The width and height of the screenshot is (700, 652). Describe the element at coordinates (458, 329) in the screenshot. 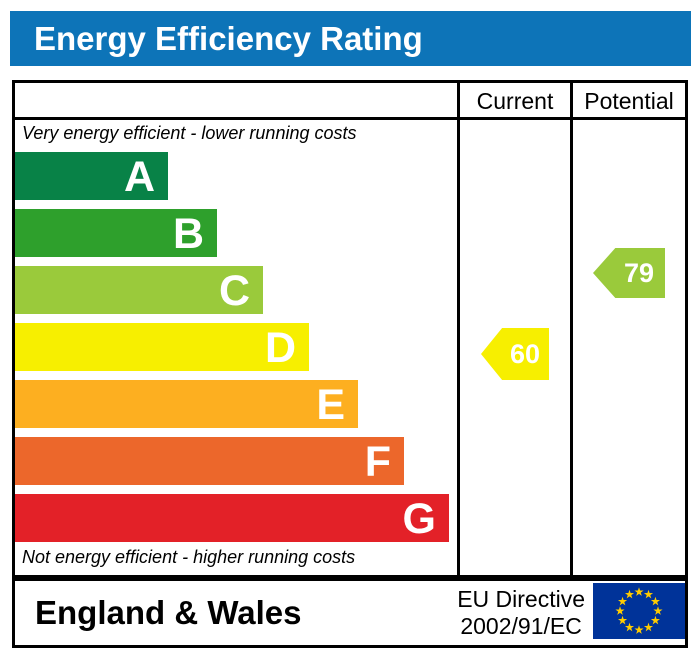

I see `column-divider-current` at that location.